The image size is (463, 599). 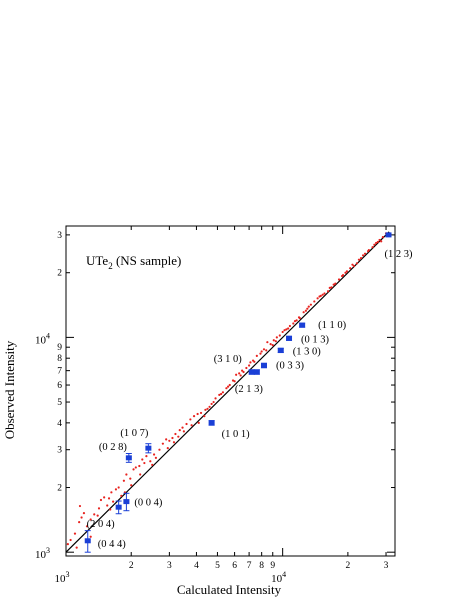 I want to click on peak-label: (2 0 4), so click(x=101, y=524).